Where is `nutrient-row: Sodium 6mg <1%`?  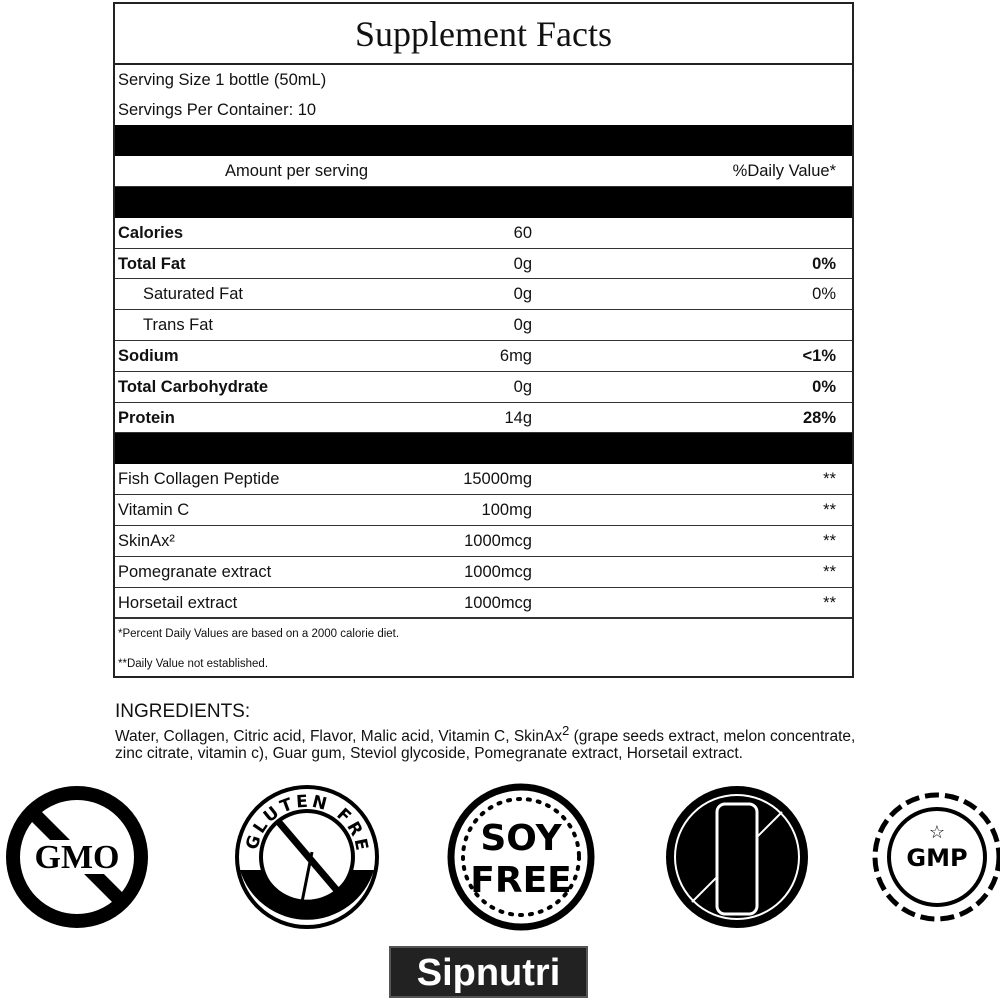
nutrient-row: Sodium 6mg <1% is located at coordinates (483, 356).